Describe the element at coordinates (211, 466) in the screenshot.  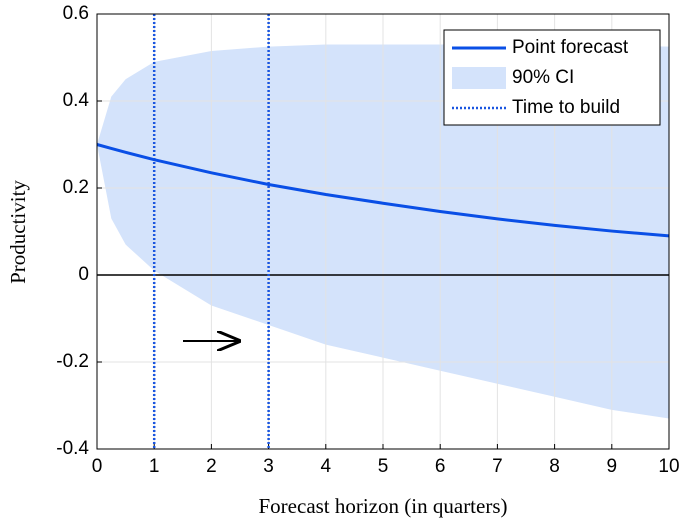
I see `x-tick-label: 2` at that location.